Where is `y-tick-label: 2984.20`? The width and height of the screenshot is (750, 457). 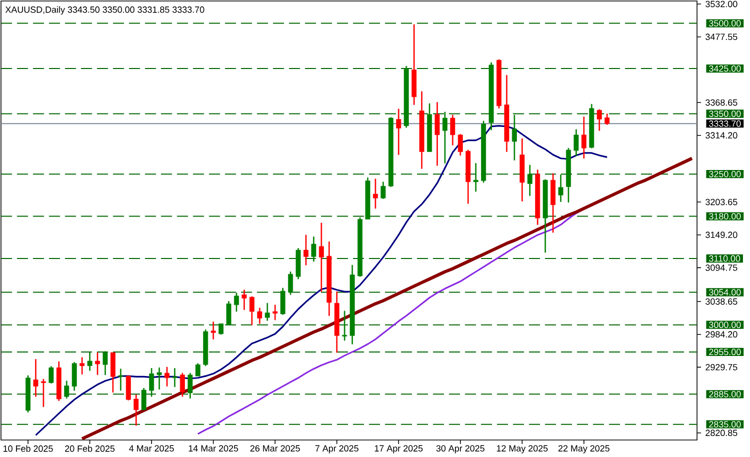 y-tick-label: 2984.20 is located at coordinates (722, 334).